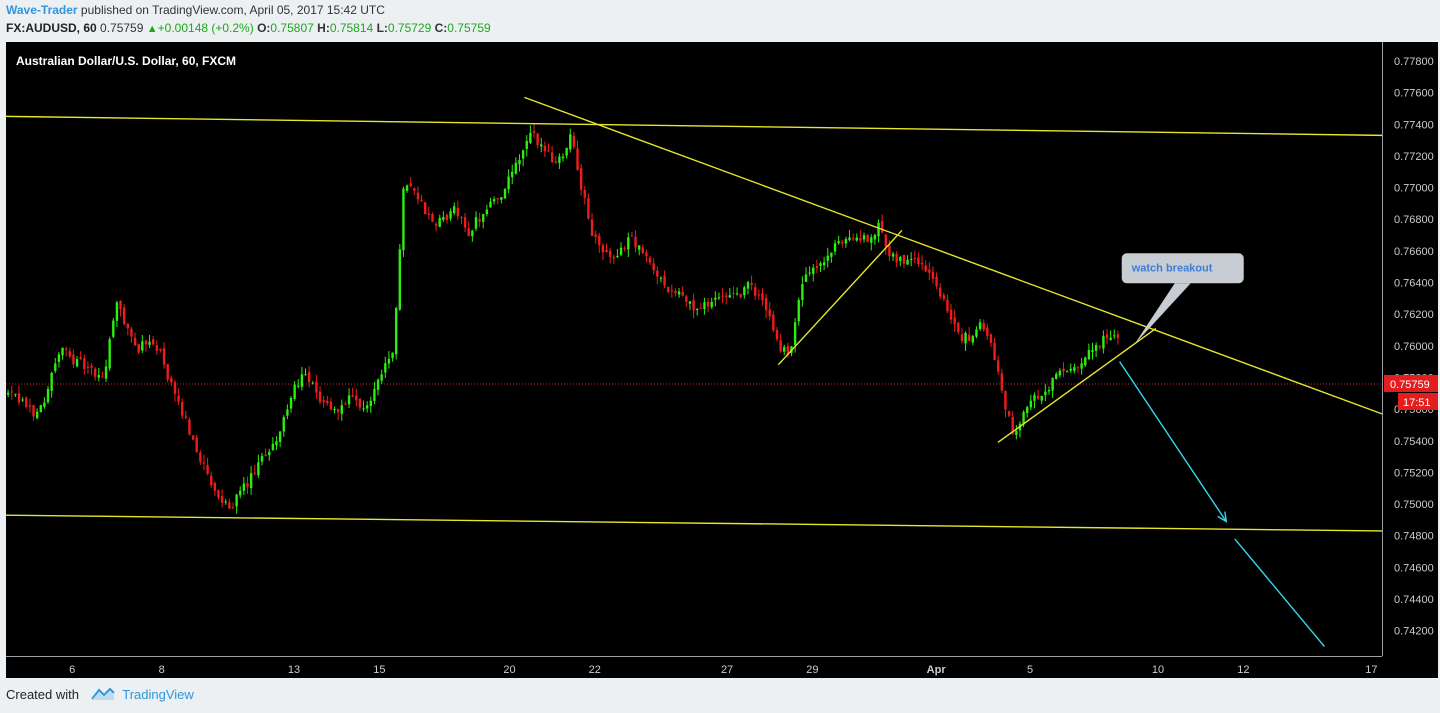 The width and height of the screenshot is (1440, 713). Describe the element at coordinates (1414, 568) in the screenshot. I see `y-tick-label: 0.74600` at that location.